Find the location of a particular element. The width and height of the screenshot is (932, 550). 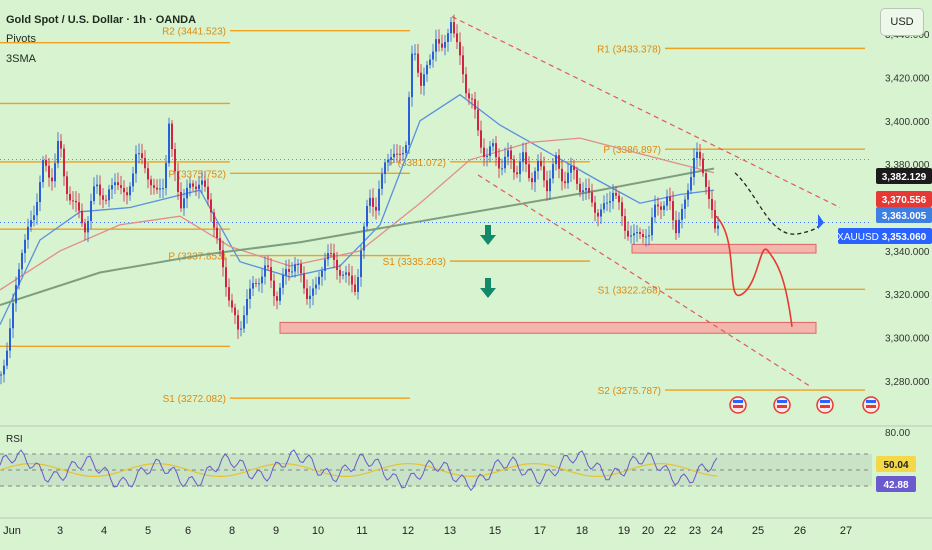

y-tick-label: 3,300.000 is located at coordinates (907, 339).